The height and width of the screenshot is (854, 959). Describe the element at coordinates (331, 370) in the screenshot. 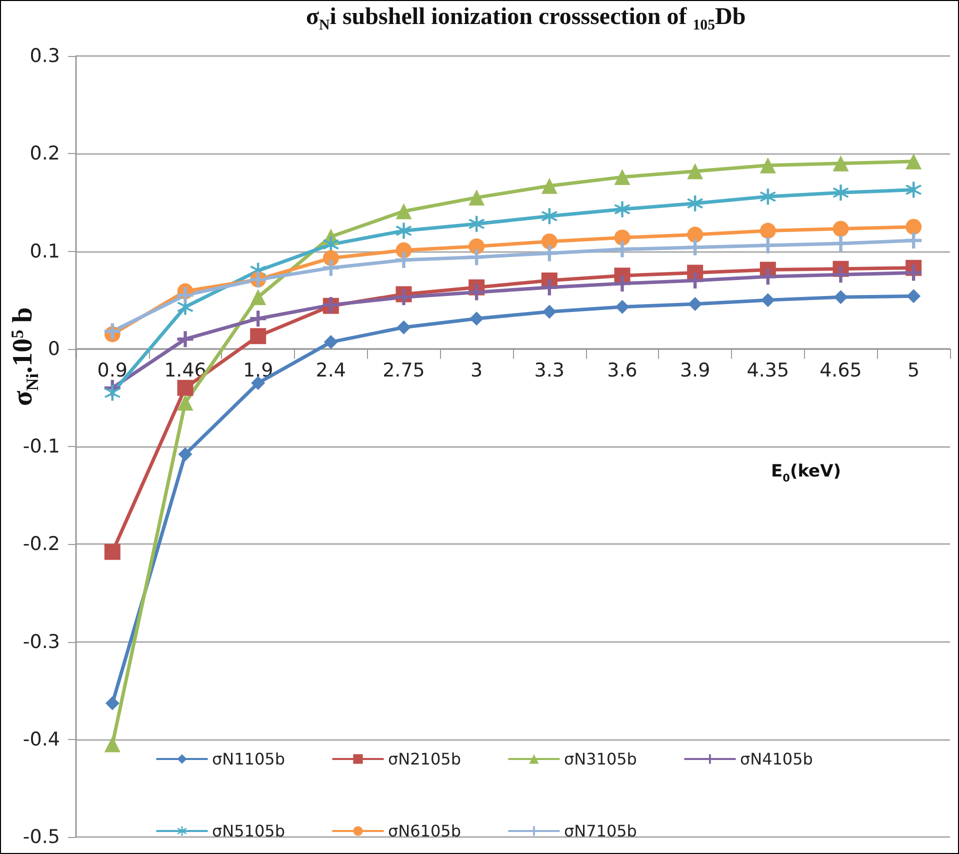

I see `x-tick-label: 2.4` at that location.